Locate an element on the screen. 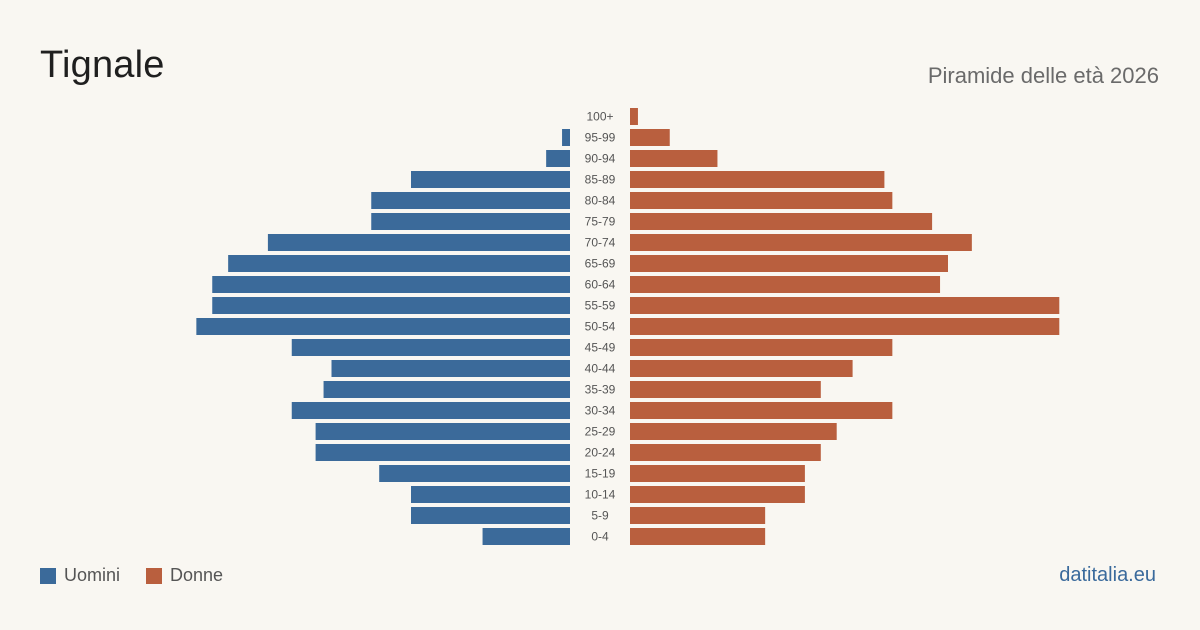 Image resolution: width=1200 pixels, height=630 pixels. page-title: Tignale is located at coordinates (102, 65).